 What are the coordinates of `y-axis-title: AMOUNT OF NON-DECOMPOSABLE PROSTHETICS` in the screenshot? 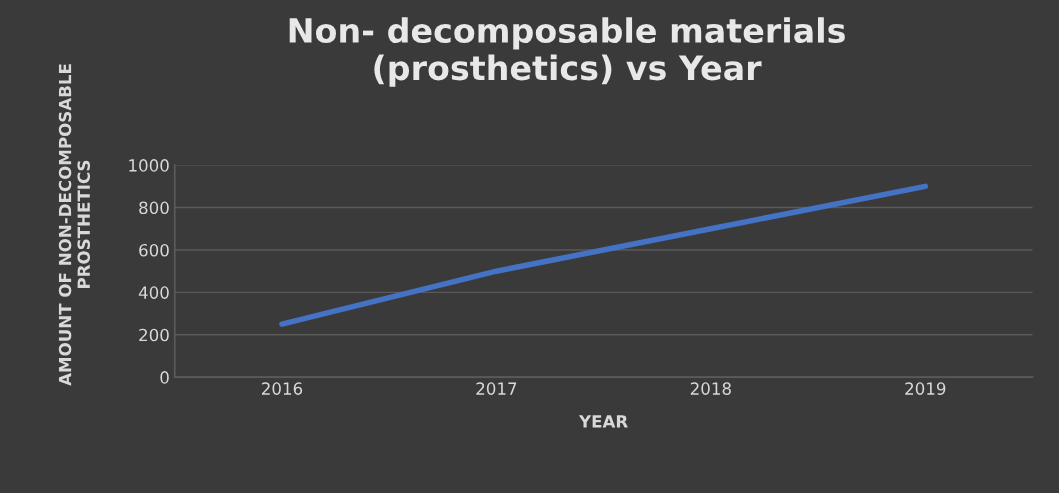 It's located at (74, 225).